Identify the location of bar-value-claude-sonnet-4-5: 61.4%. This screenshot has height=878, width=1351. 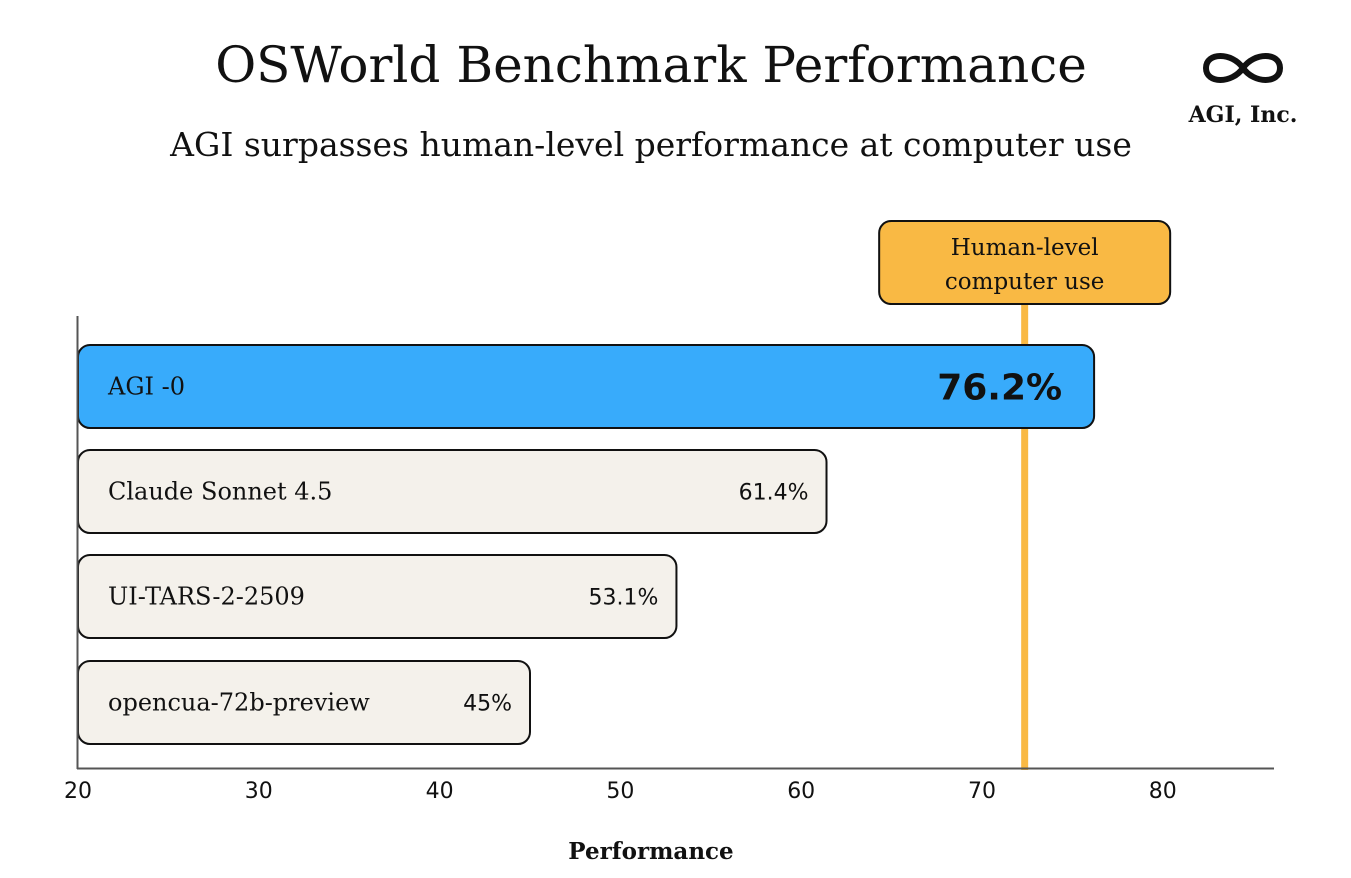
(774, 493).